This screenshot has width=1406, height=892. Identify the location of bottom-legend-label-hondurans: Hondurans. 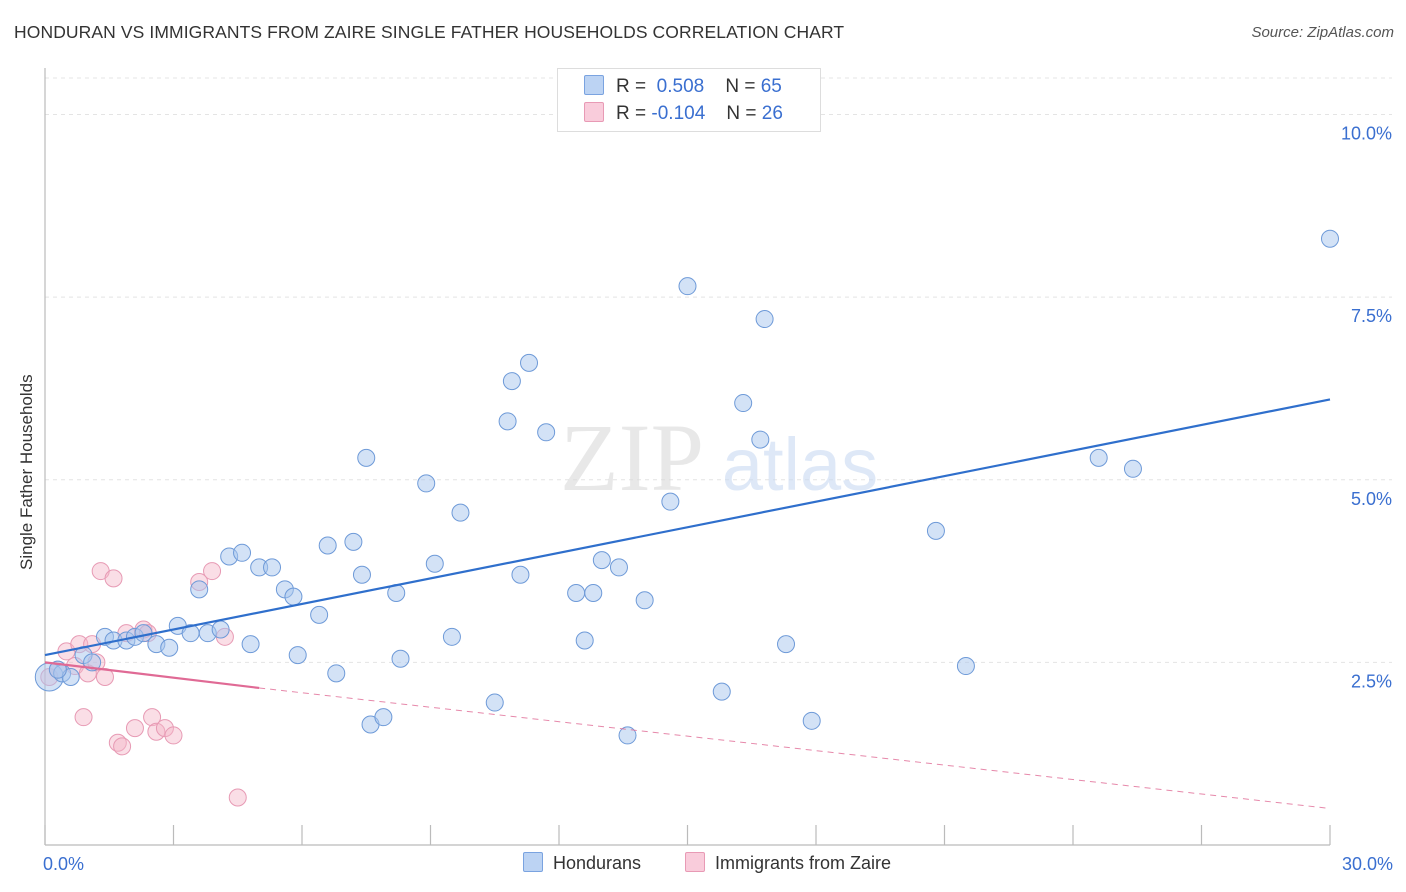
(597, 863).